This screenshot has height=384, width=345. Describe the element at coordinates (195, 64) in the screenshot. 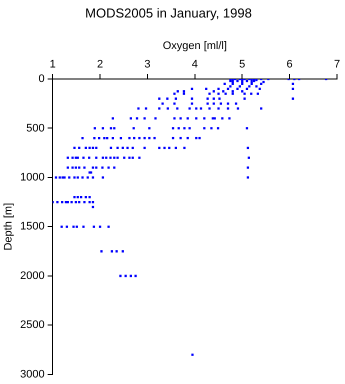

I see `x-tick-label: 4` at that location.